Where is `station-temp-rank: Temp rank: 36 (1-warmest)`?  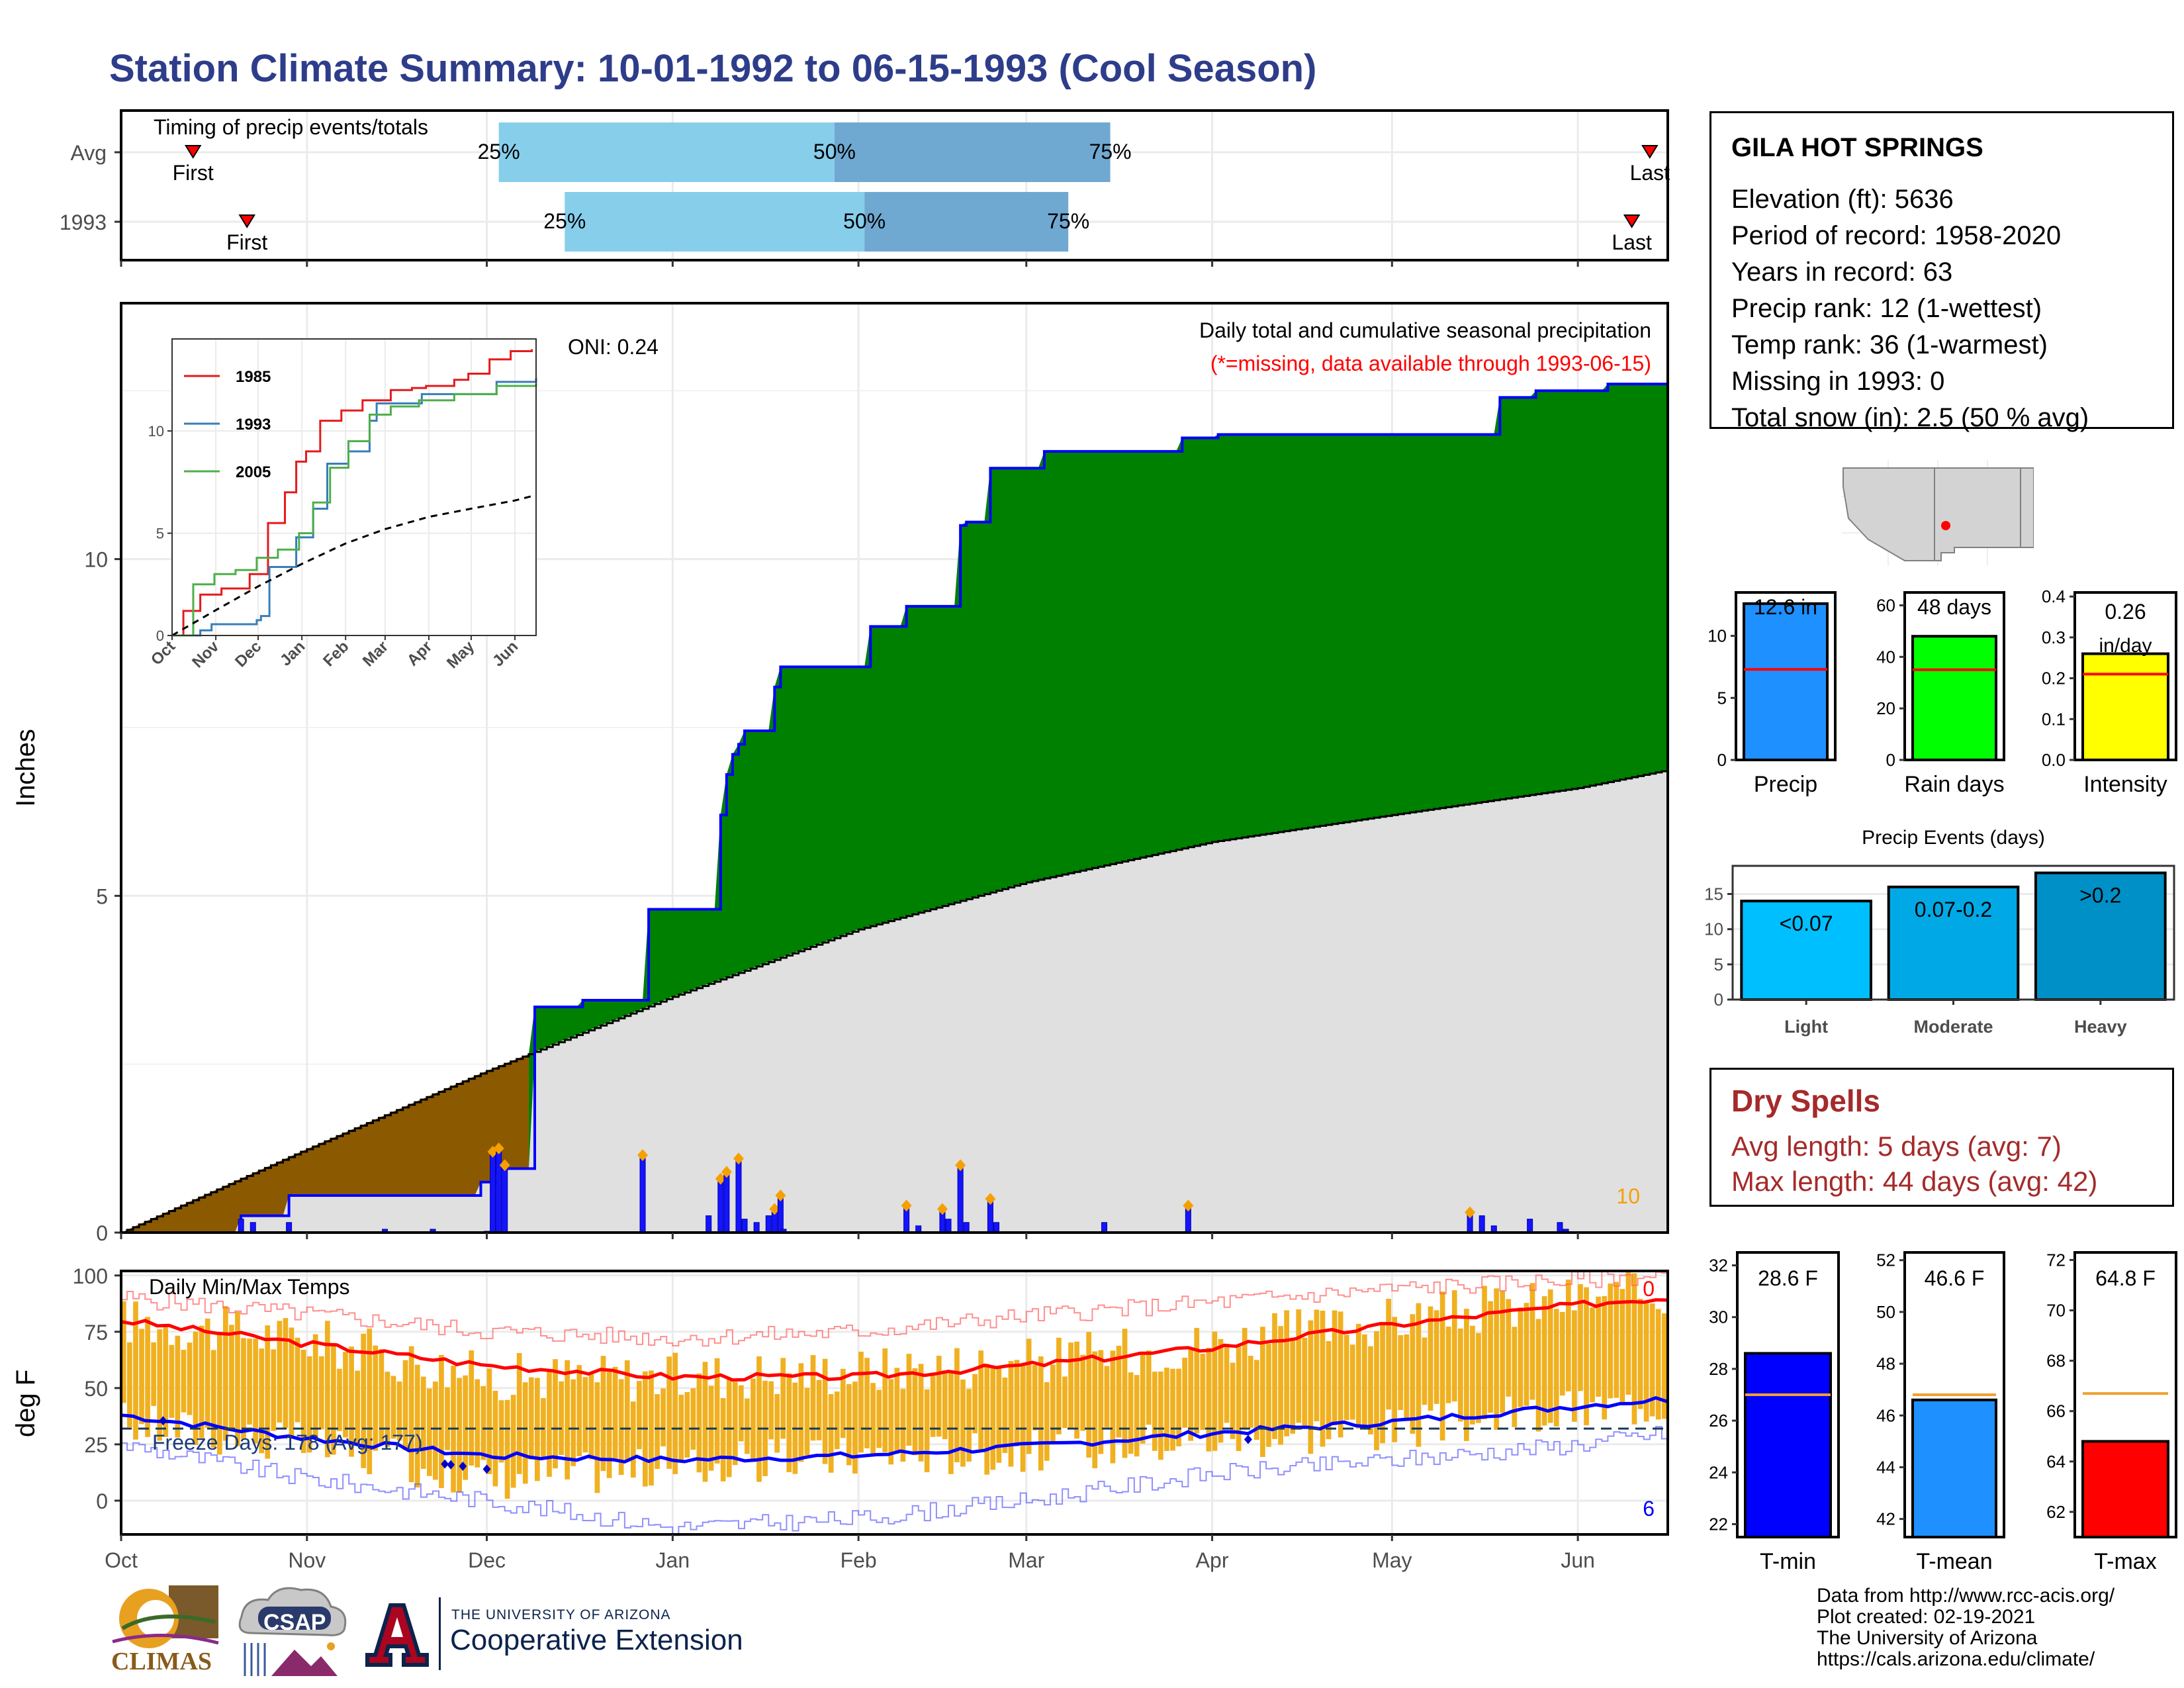
station-temp-rank: Temp rank: 36 (1-warmest) is located at coordinates (1889, 344).